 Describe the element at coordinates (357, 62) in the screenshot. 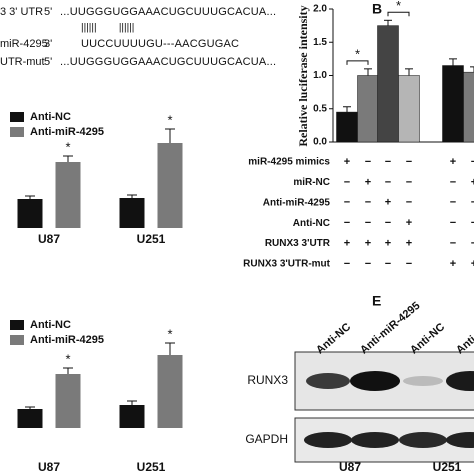

I see `significance-bracket` at that location.